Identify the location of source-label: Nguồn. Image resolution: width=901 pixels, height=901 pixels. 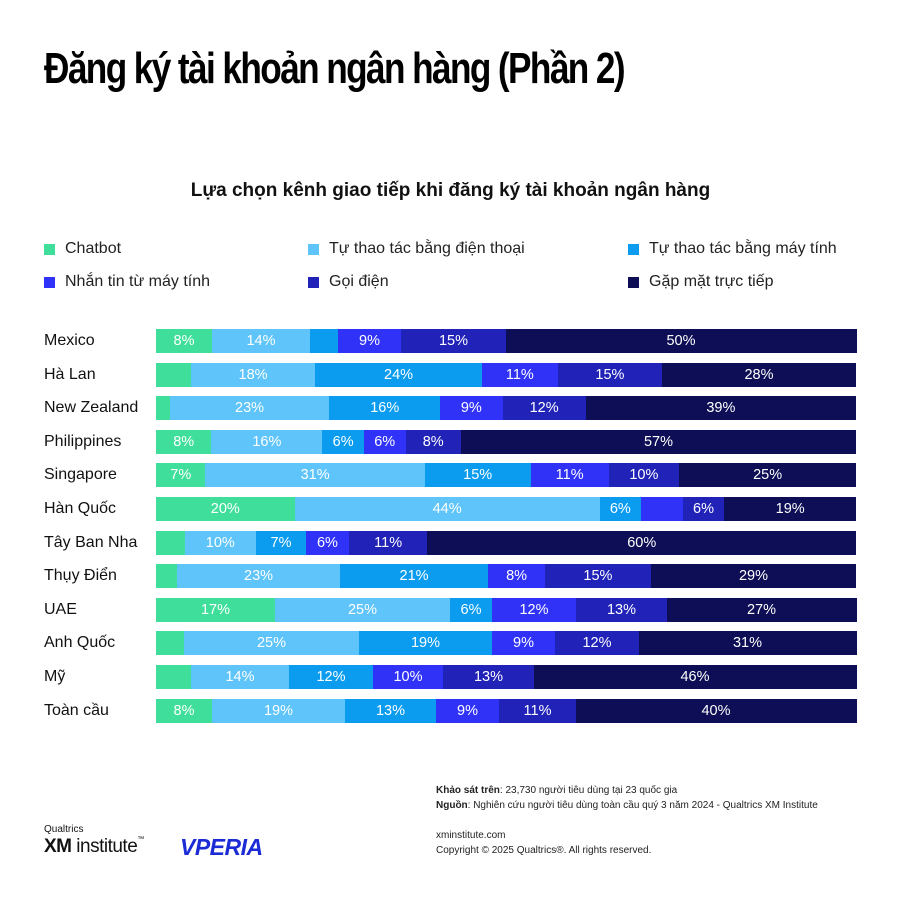
(452, 805).